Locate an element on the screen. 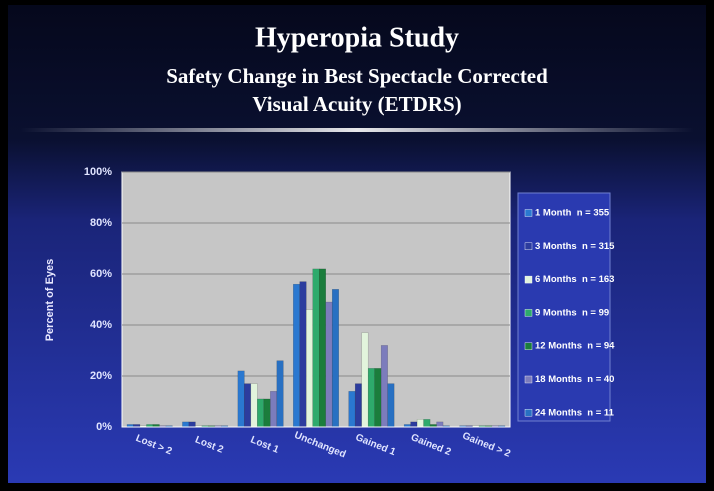  legend-label: 9 Months n = 99 is located at coordinates (572, 312).